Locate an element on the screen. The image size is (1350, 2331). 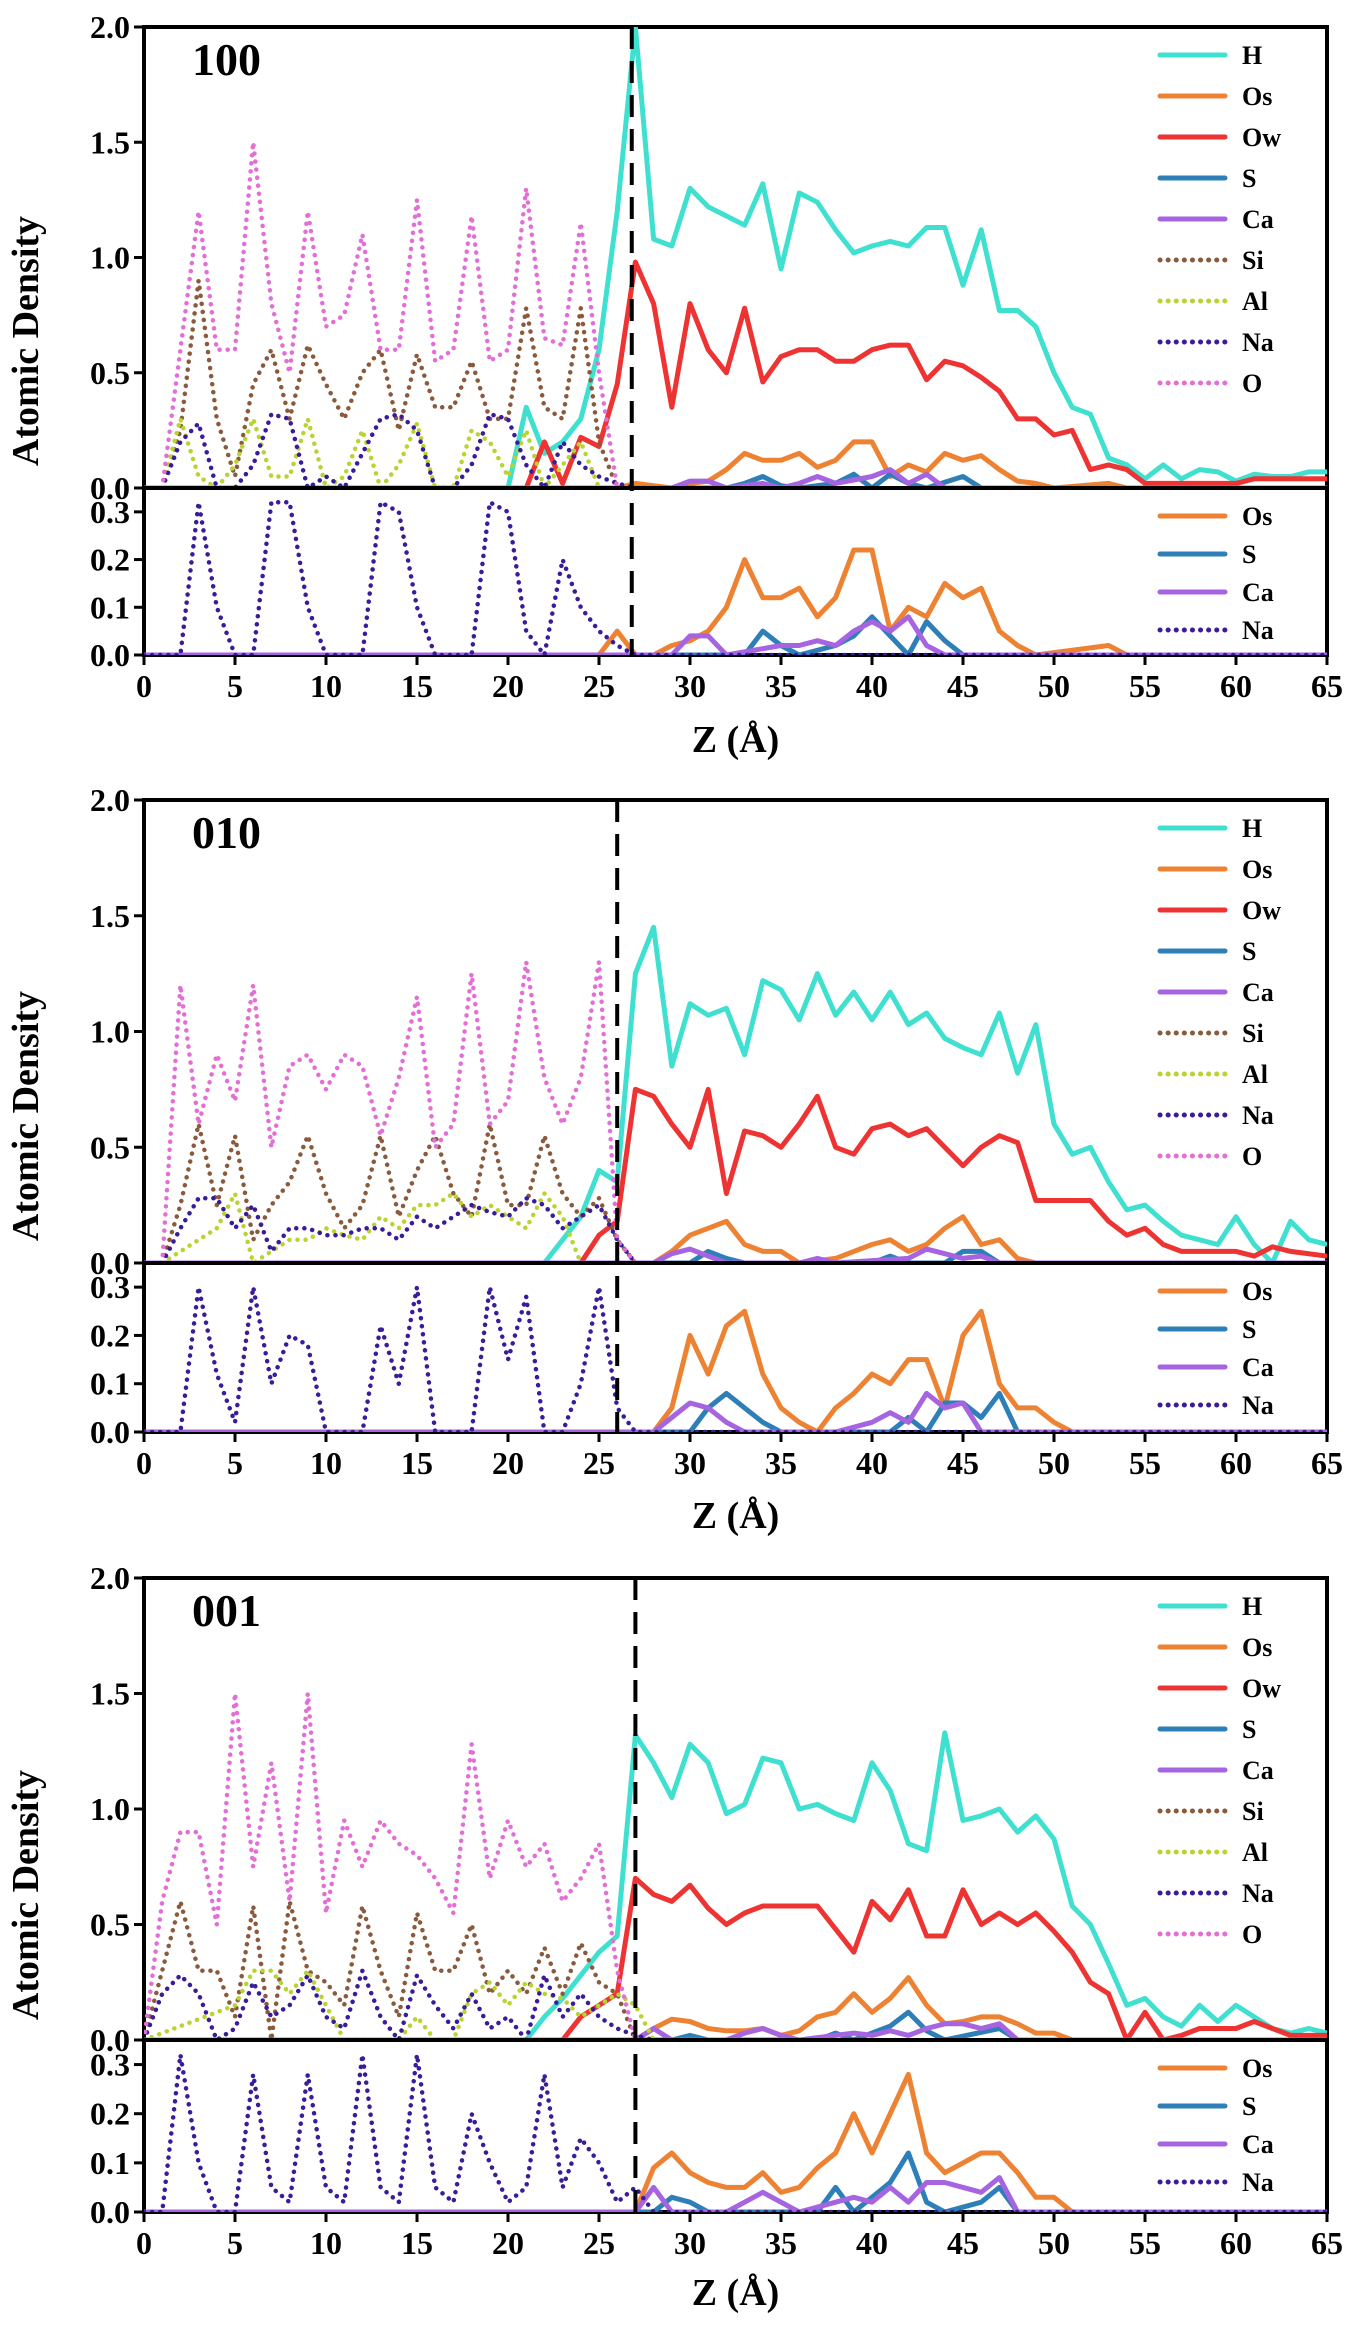
bottom-series-group is located at coordinates (735, 577).